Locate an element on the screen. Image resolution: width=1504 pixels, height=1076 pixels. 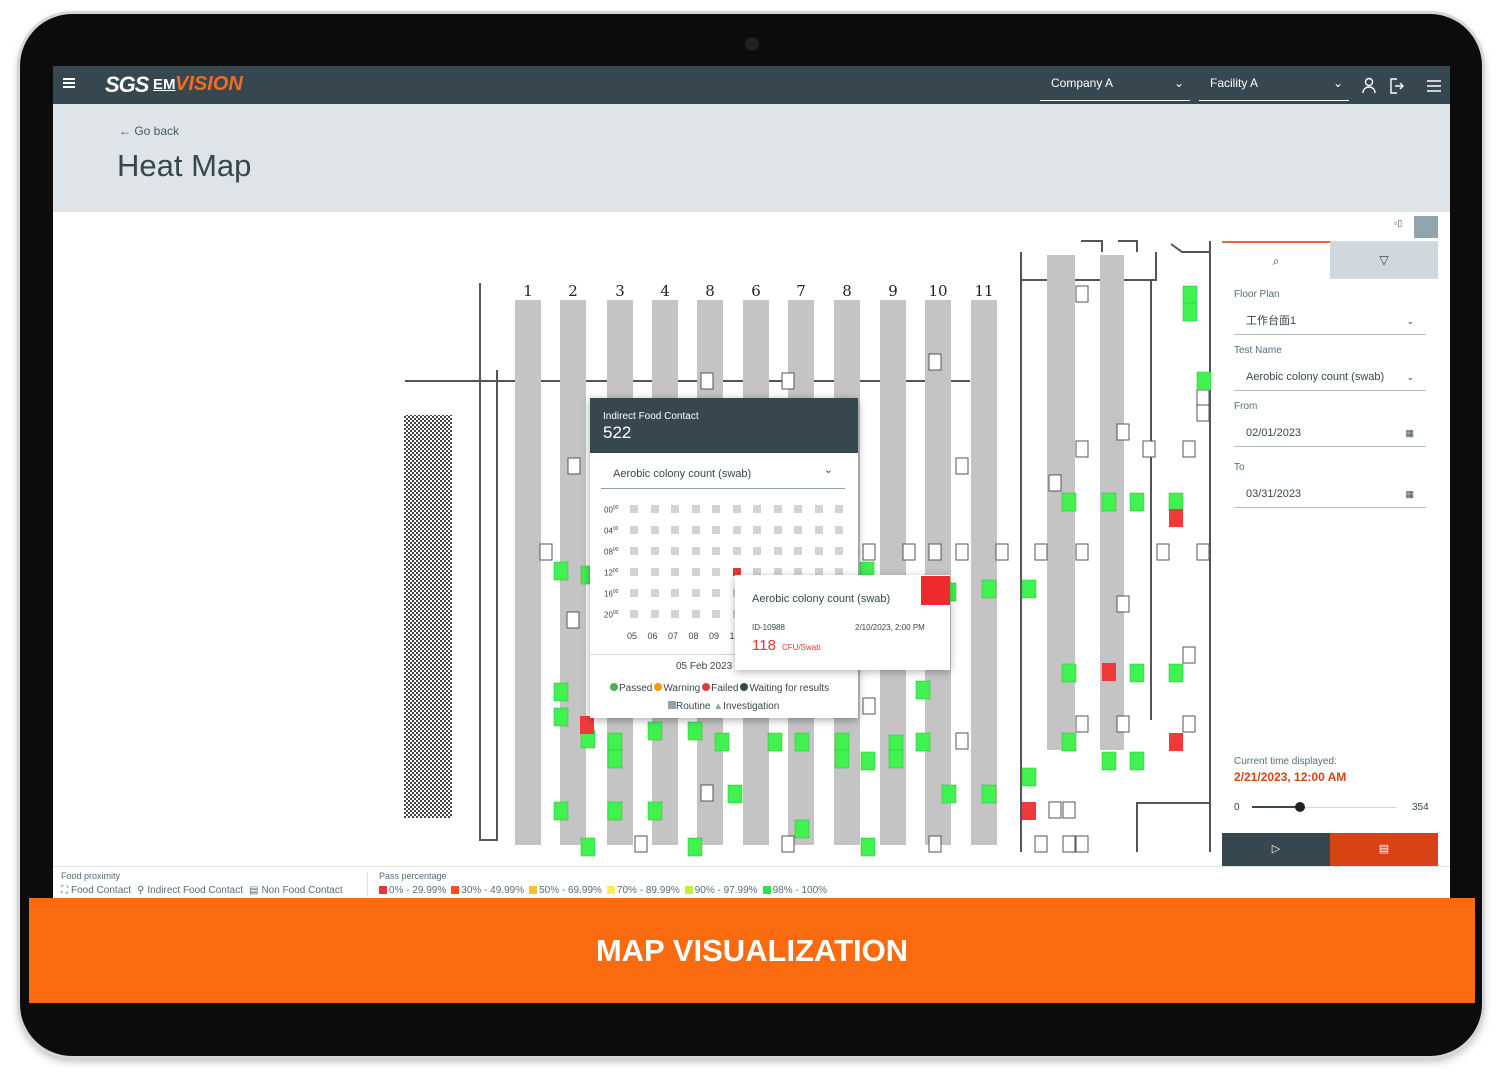
slider-thumb is located at coordinates (1300, 807).